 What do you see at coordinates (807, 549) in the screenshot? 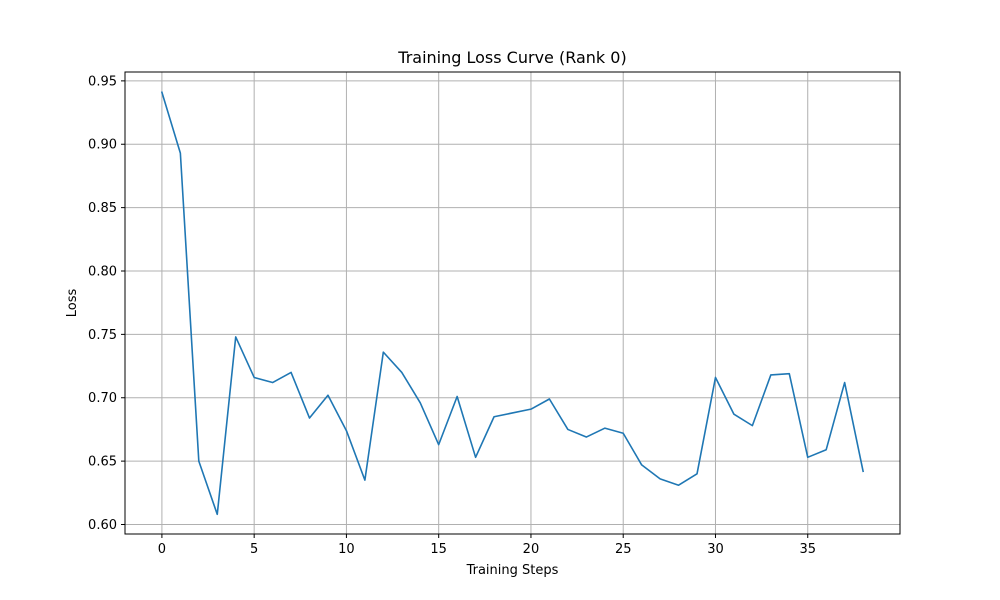
I see `x-tick-label: 35` at bounding box center [807, 549].